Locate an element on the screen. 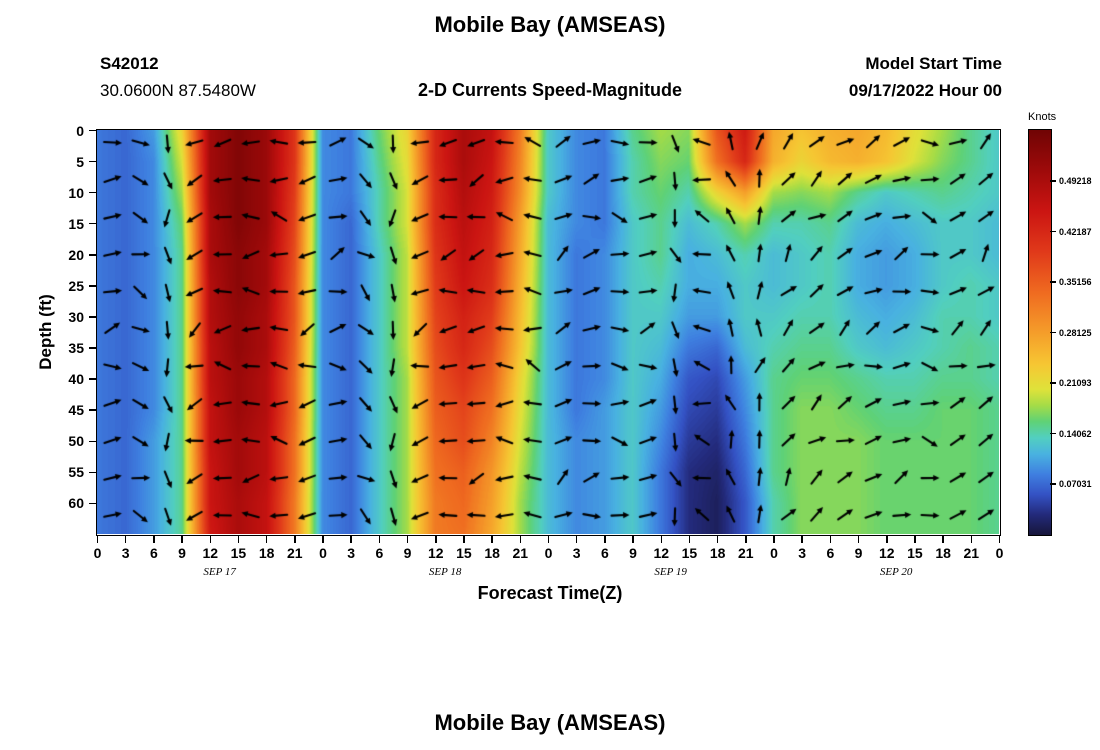 The width and height of the screenshot is (1100, 750). y-tick-label: 25 is located at coordinates (76, 285).